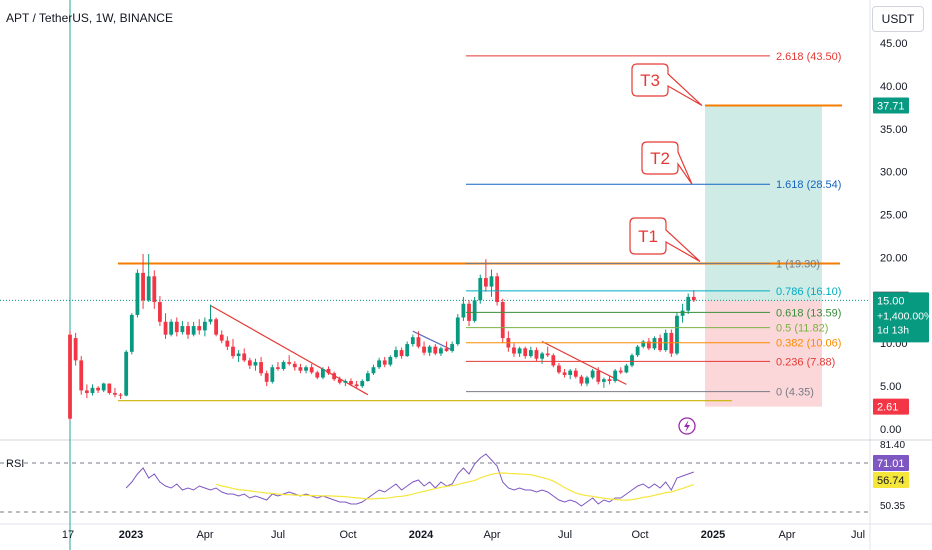  Describe the element at coordinates (647, 329) in the screenshot. I see `fib-level-0-5: 0.5 (11.82)` at that location.